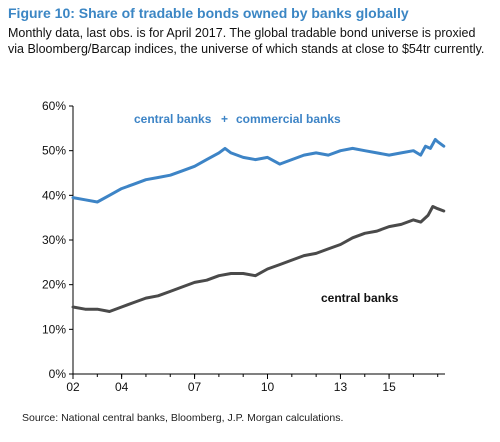 This screenshot has width=500, height=442. What do you see at coordinates (54, 240) in the screenshot?
I see `y-tick-label: 30%` at bounding box center [54, 240].